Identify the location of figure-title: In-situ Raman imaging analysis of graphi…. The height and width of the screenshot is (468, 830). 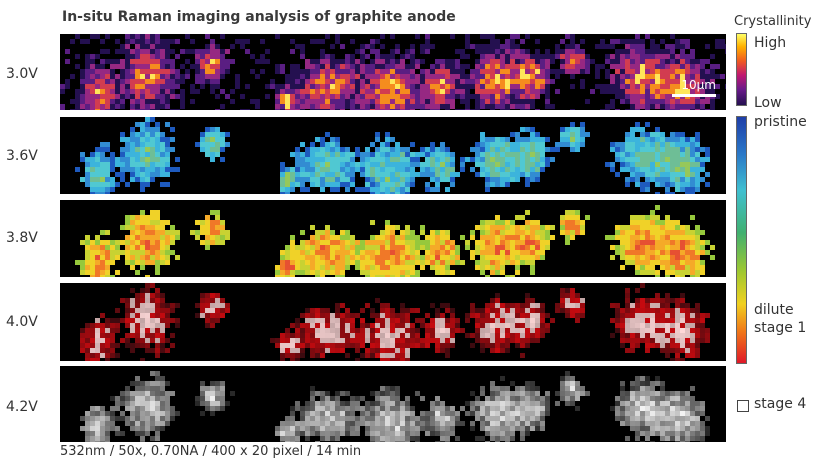
(259, 17).